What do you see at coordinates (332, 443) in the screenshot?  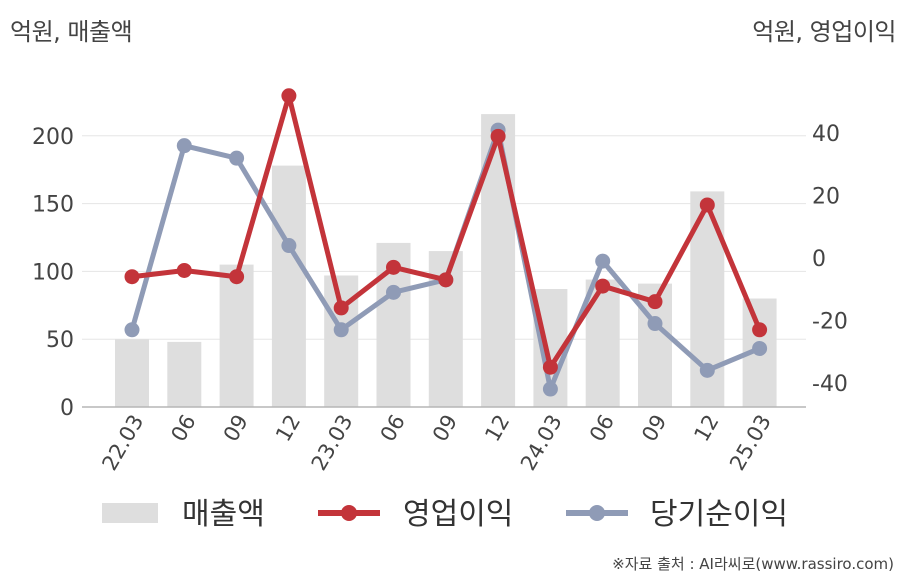 I see `x-tick-label: 23.03` at bounding box center [332, 443].